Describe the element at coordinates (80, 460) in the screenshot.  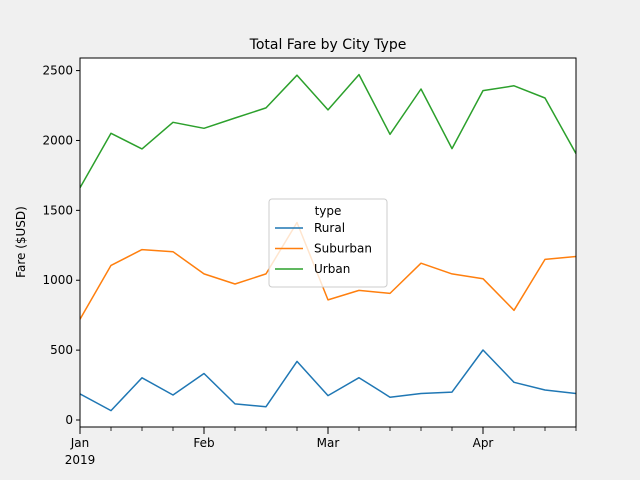
I see `x-tick-sublabel: 2019` at that location.